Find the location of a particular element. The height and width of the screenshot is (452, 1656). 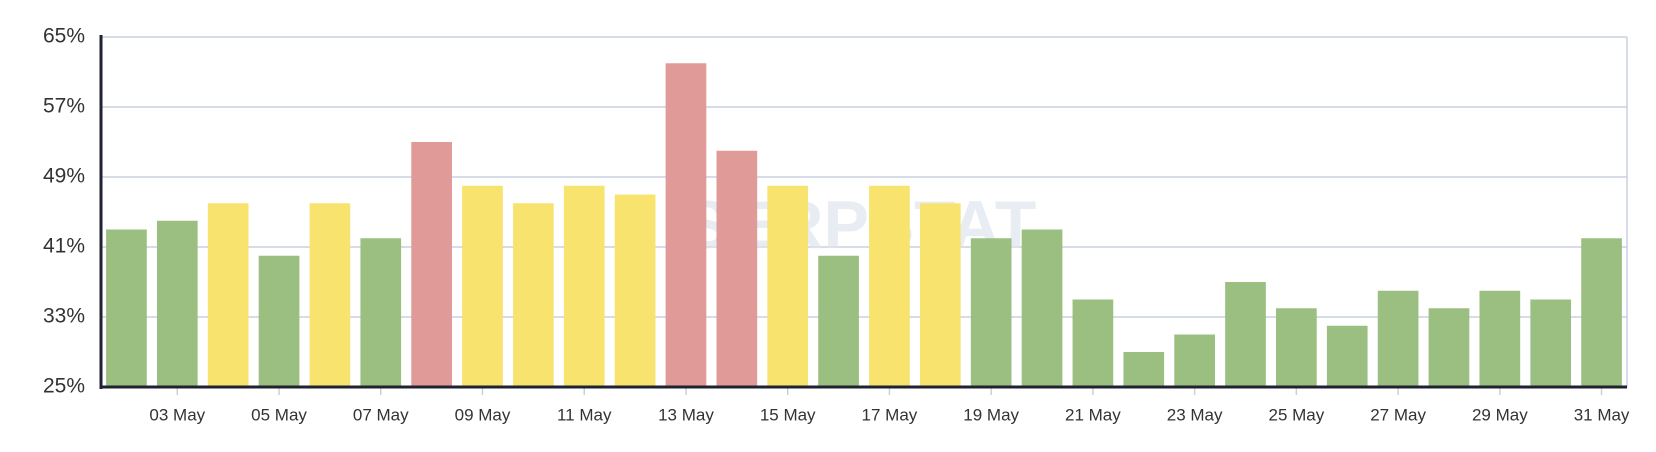

x-tick-label: 05 May is located at coordinates (279, 414).